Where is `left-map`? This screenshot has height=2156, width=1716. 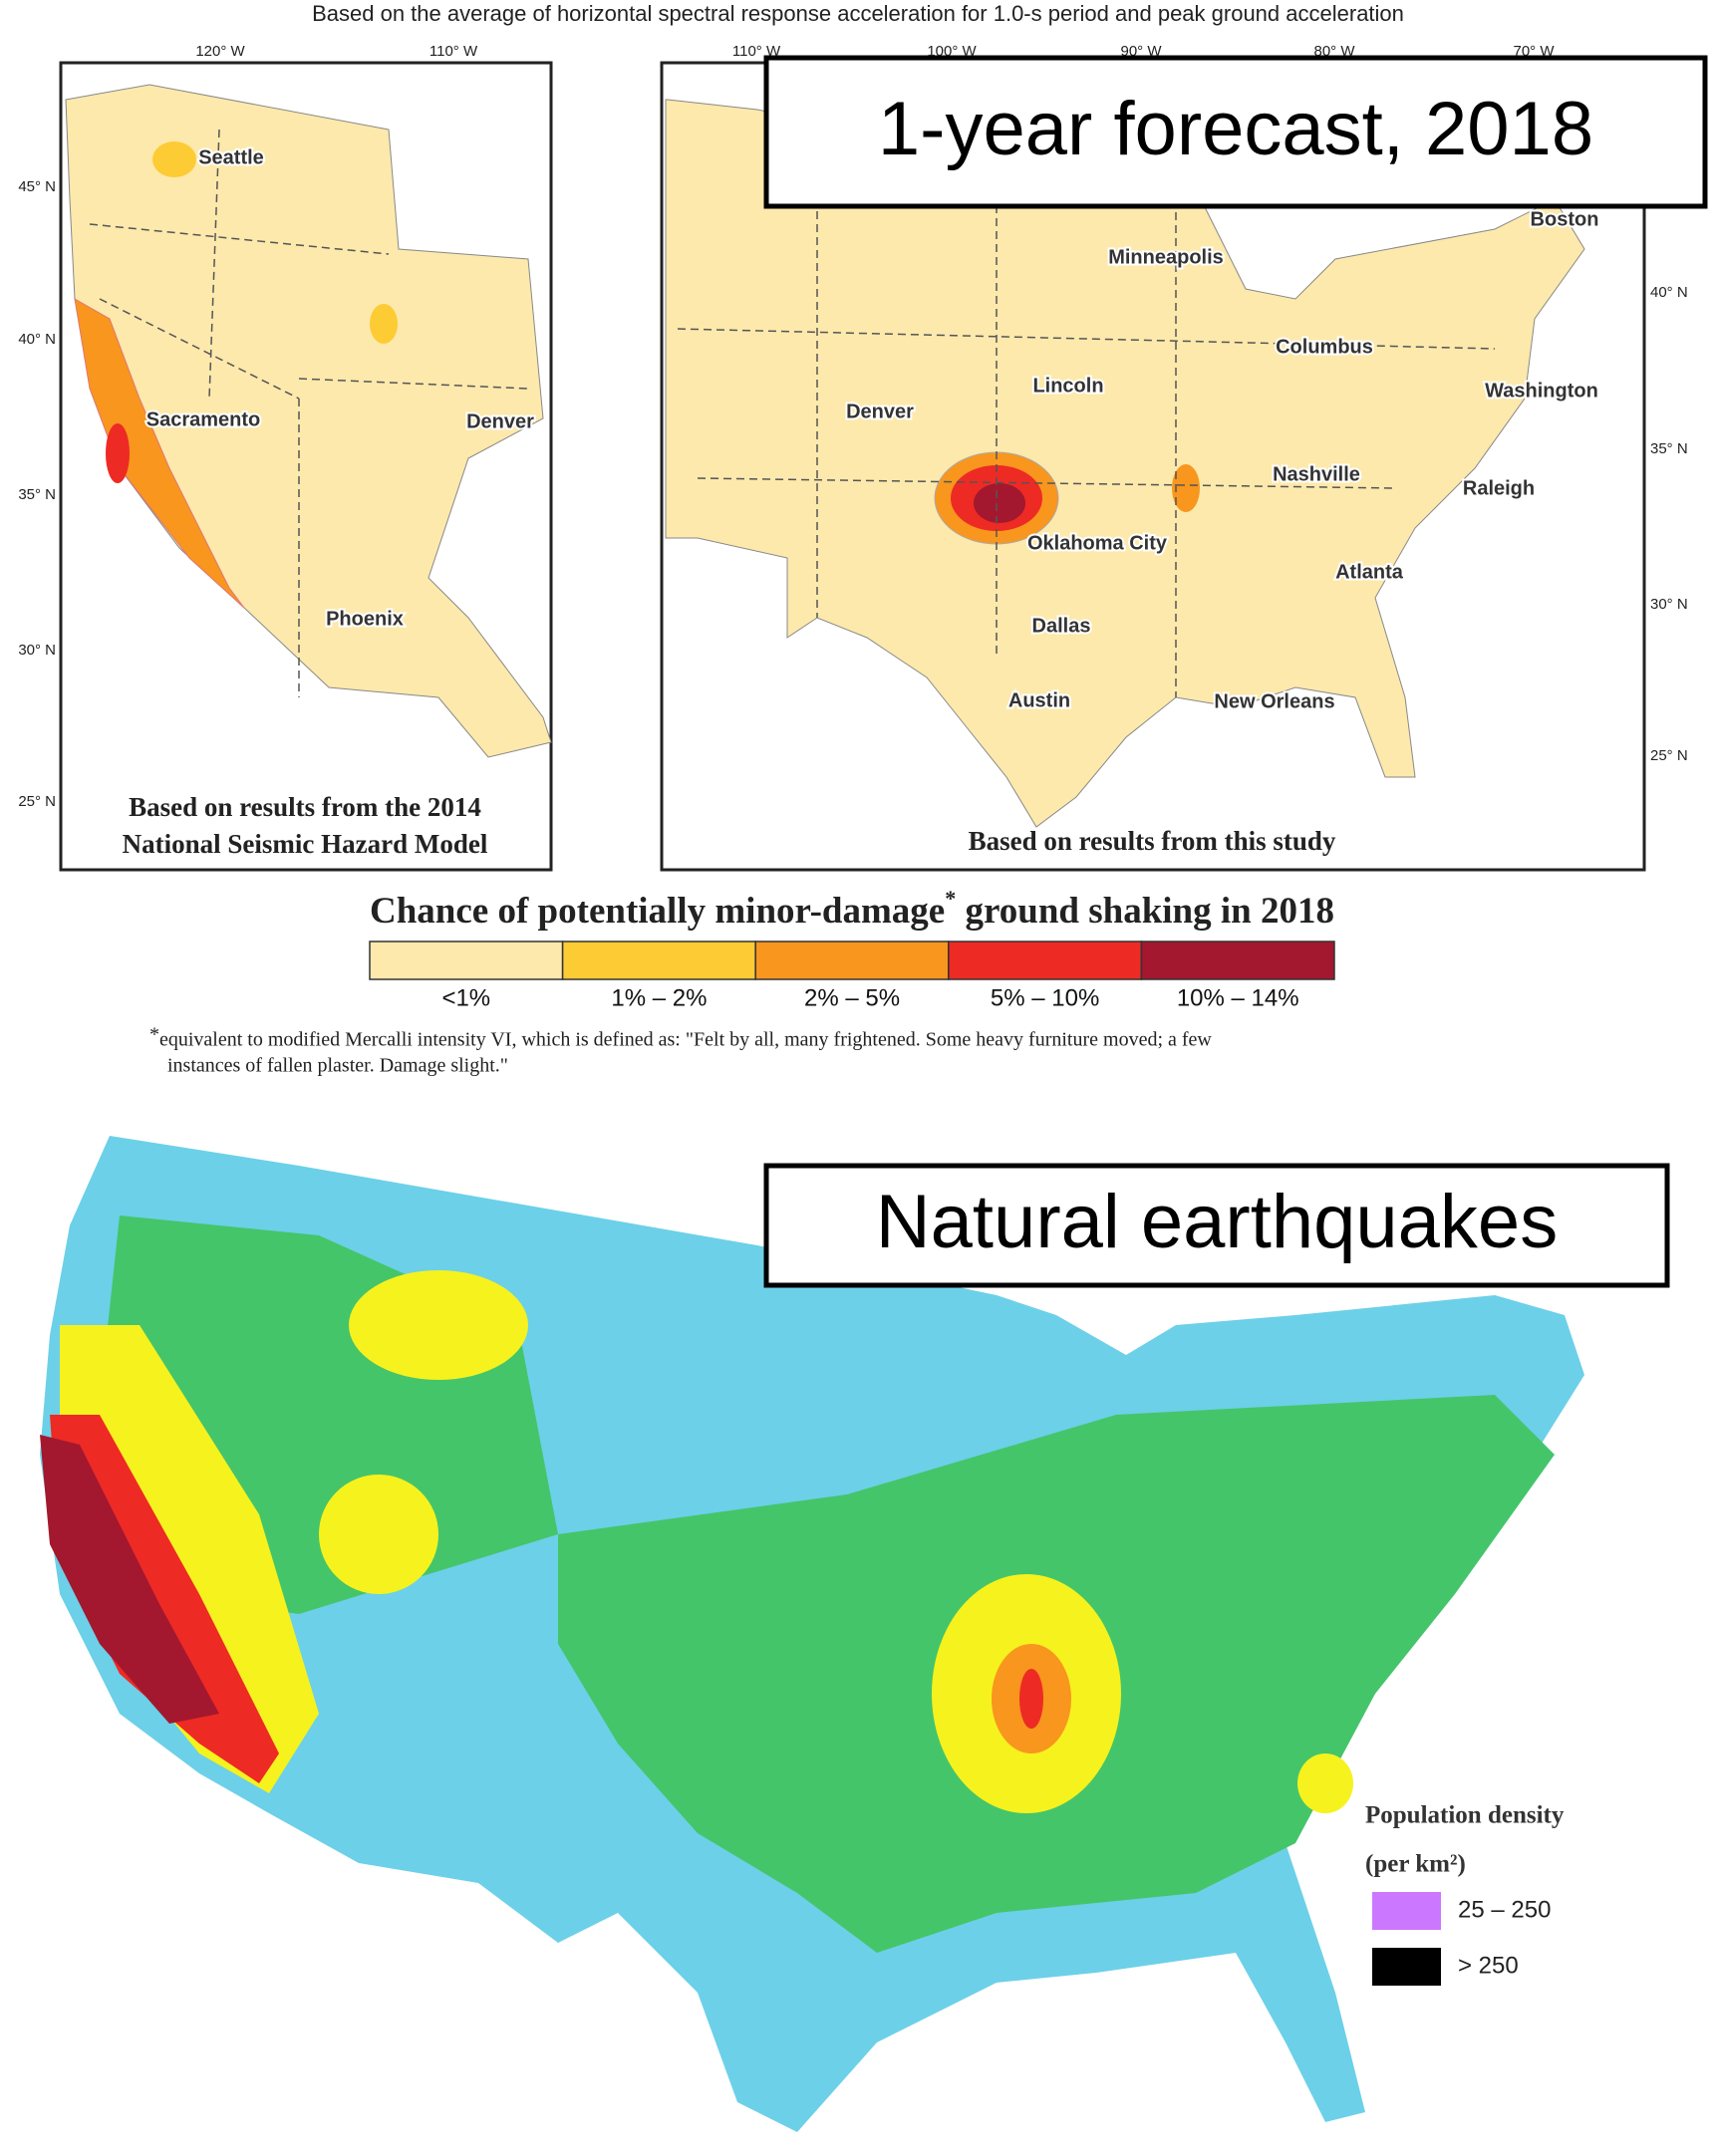 left-map is located at coordinates (306, 466).